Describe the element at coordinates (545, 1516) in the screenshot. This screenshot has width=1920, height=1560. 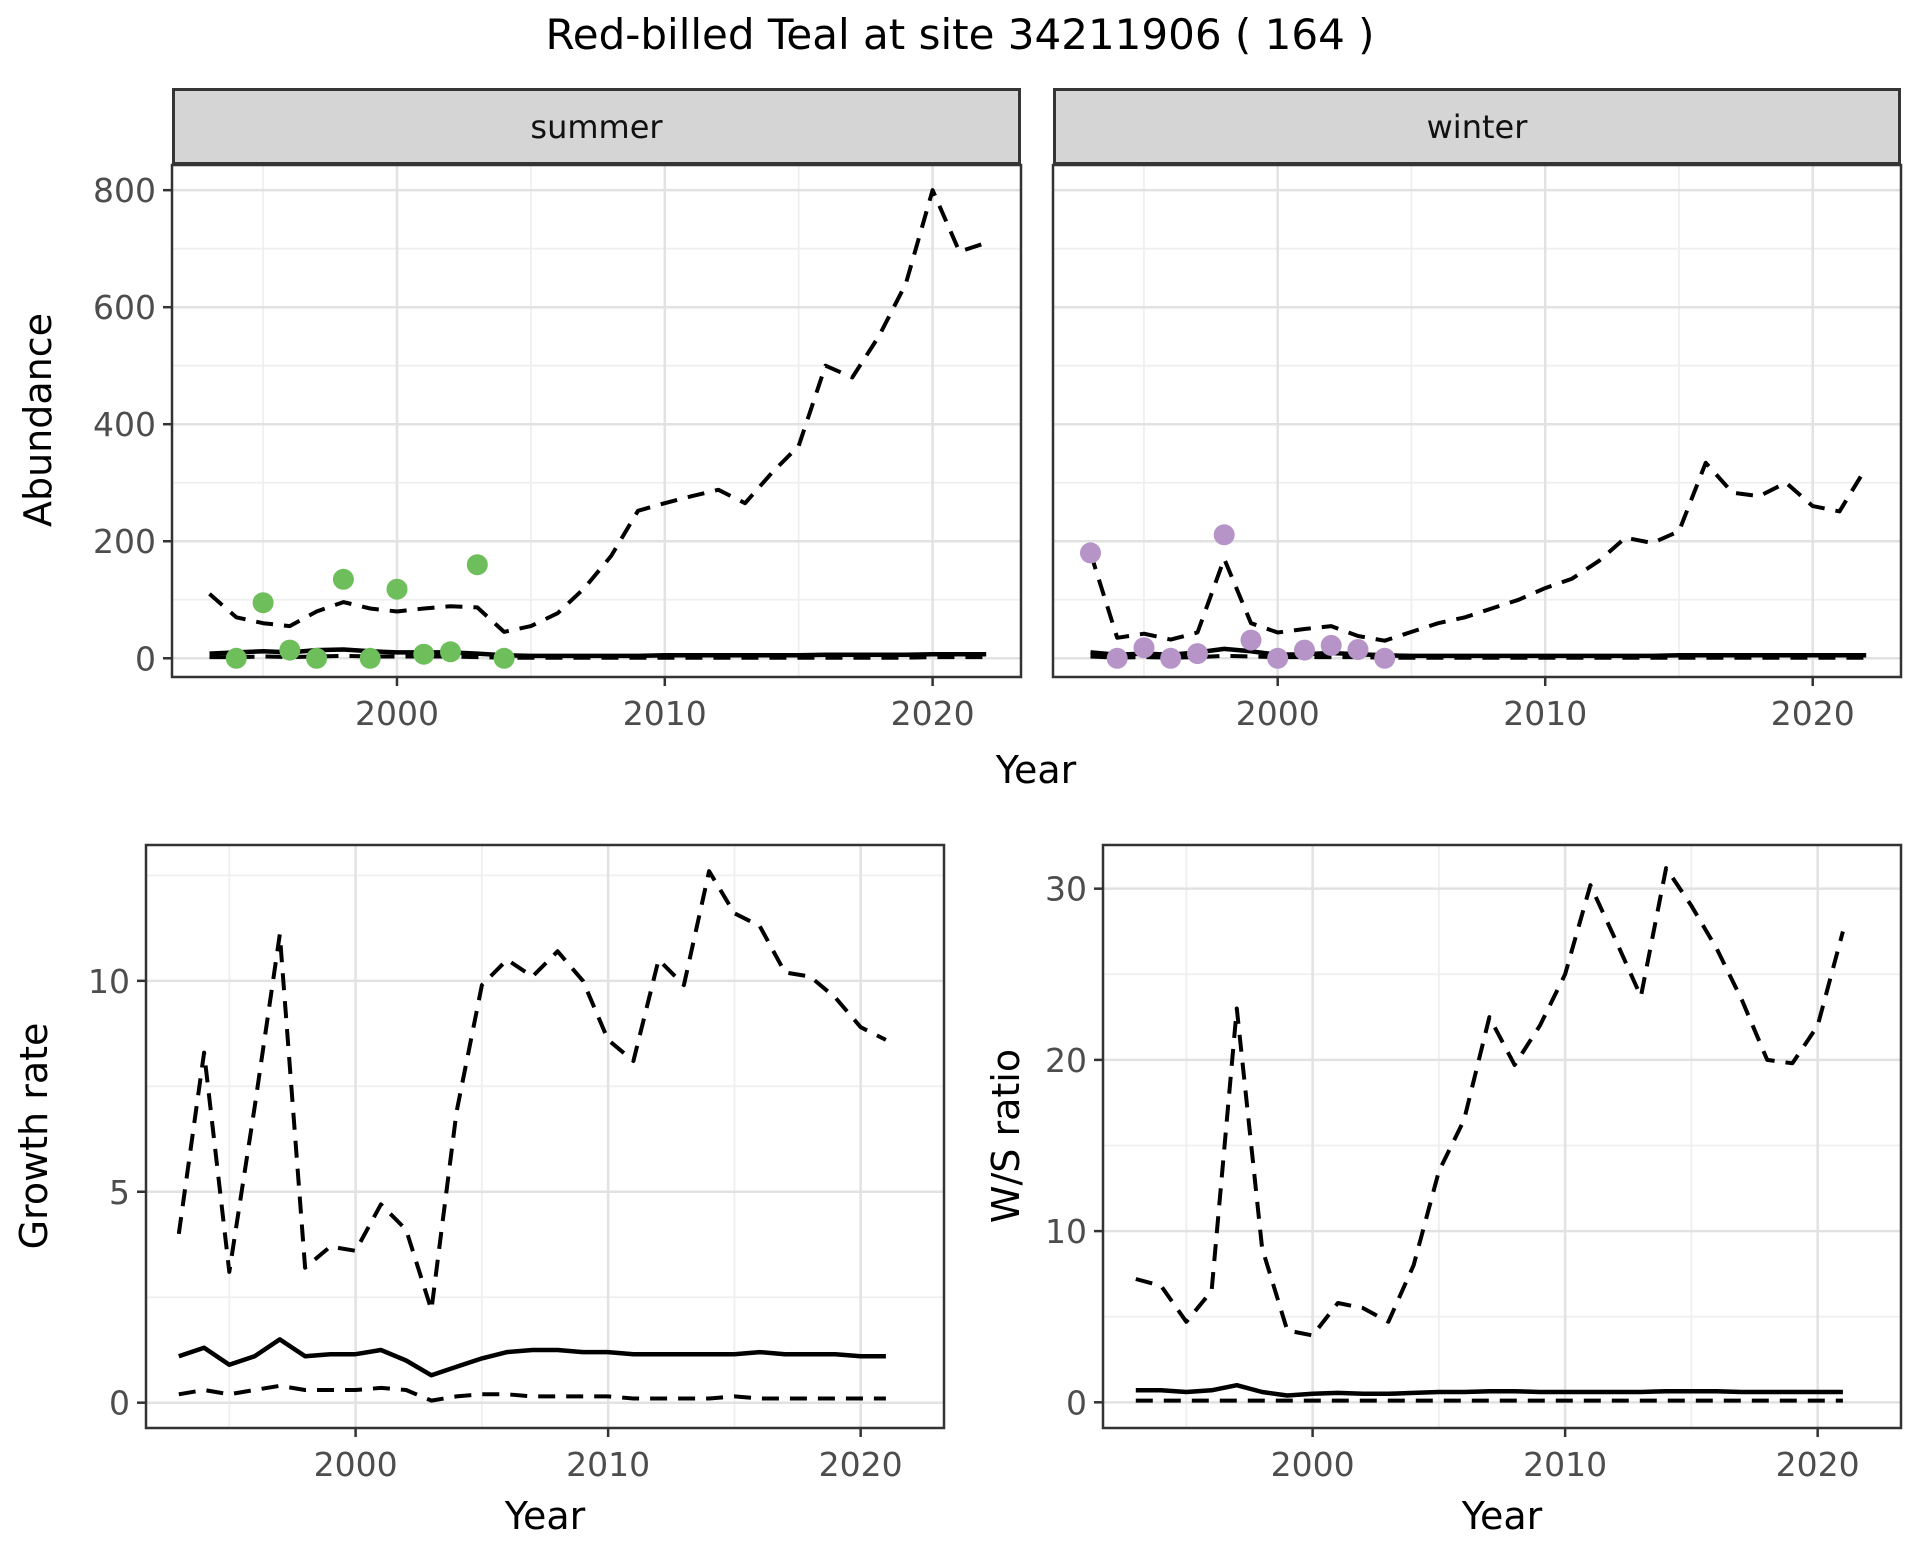
I see `growth-year-axis-label: Year` at that location.